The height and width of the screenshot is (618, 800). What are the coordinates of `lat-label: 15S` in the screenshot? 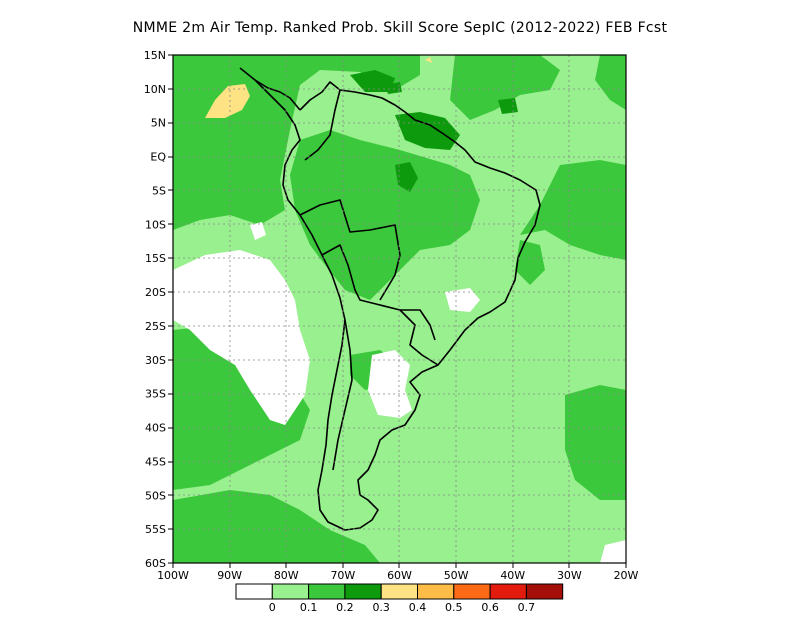 It's located at (155, 258).